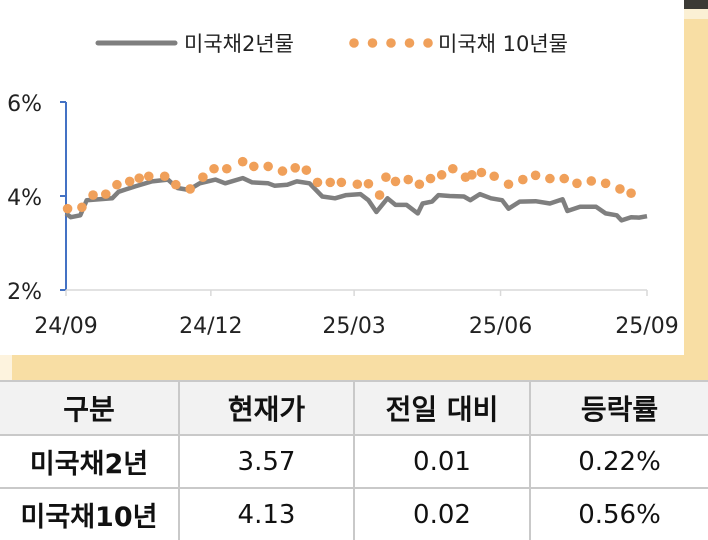  I want to click on table-header-row: 구분 현재가 전일 대비 등락률, so click(354, 408).